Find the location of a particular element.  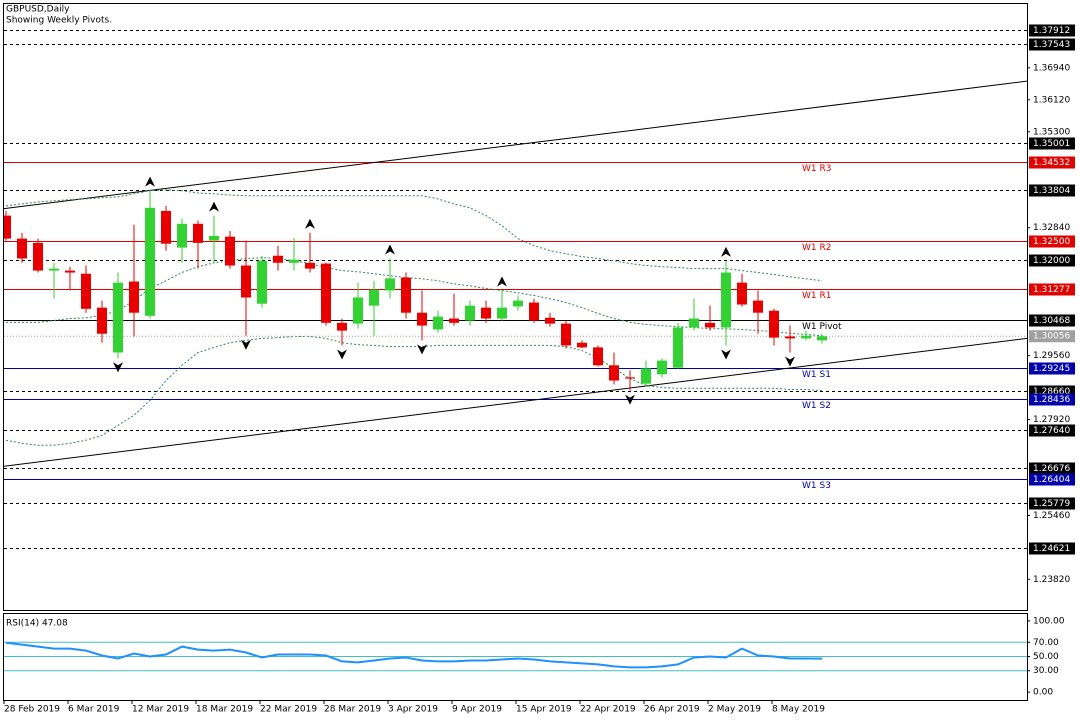

y-tick-label: 1.23820 is located at coordinates (1051, 580).